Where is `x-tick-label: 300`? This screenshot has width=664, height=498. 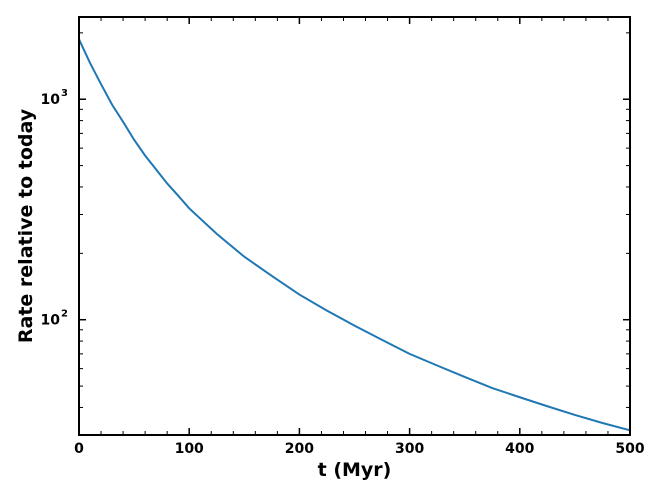
x-tick-label: 300 is located at coordinates (409, 449).